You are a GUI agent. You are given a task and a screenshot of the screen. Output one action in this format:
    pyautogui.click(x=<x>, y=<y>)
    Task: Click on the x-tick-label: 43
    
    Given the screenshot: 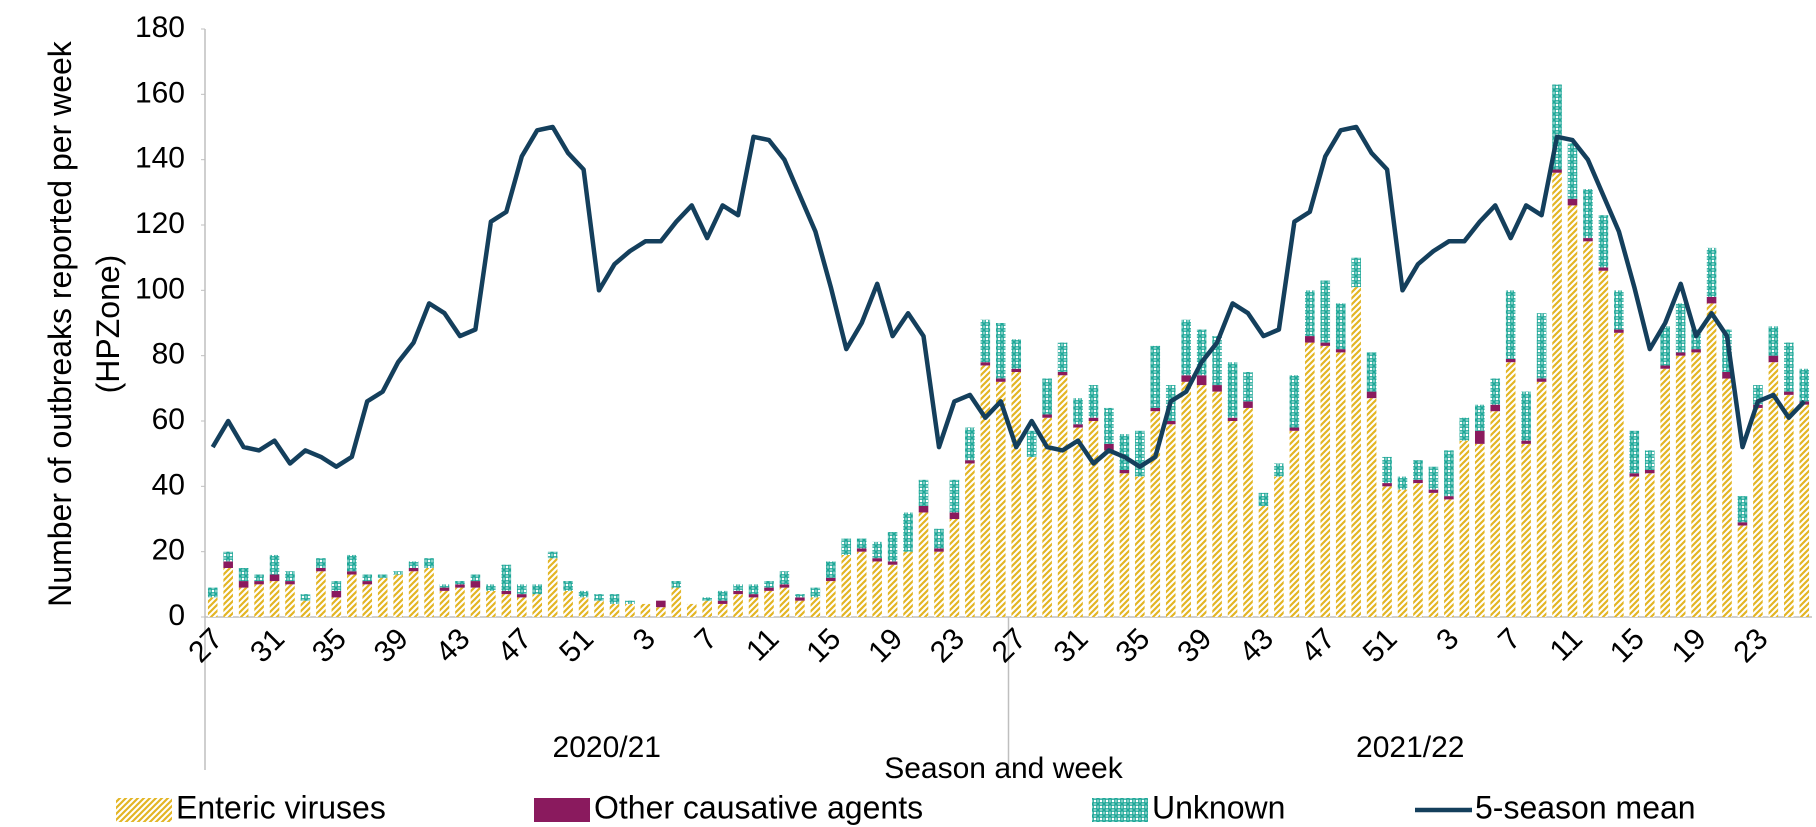 What is the action you would take?
    pyautogui.click(x=1256, y=645)
    